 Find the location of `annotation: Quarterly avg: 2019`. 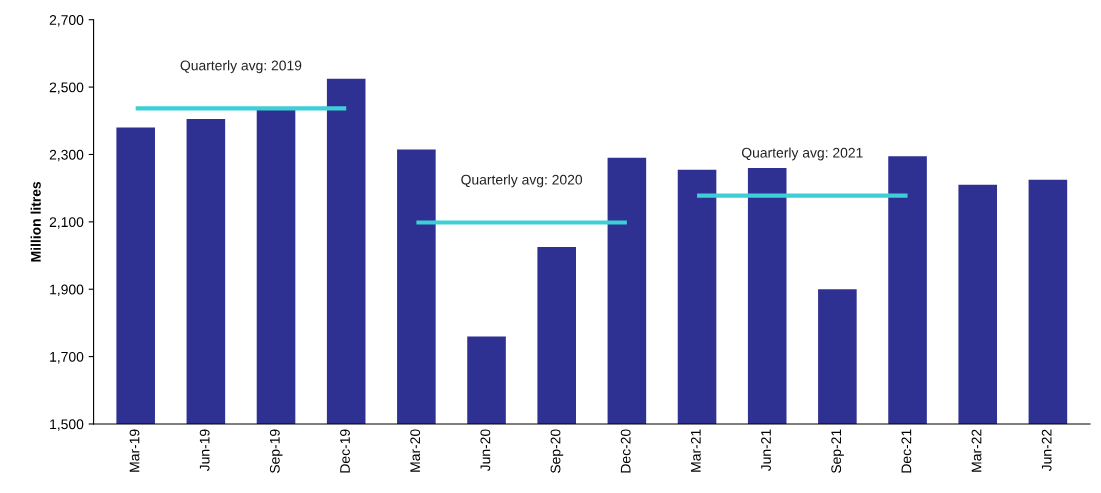

annotation: Quarterly avg: 2019 is located at coordinates (241, 67).